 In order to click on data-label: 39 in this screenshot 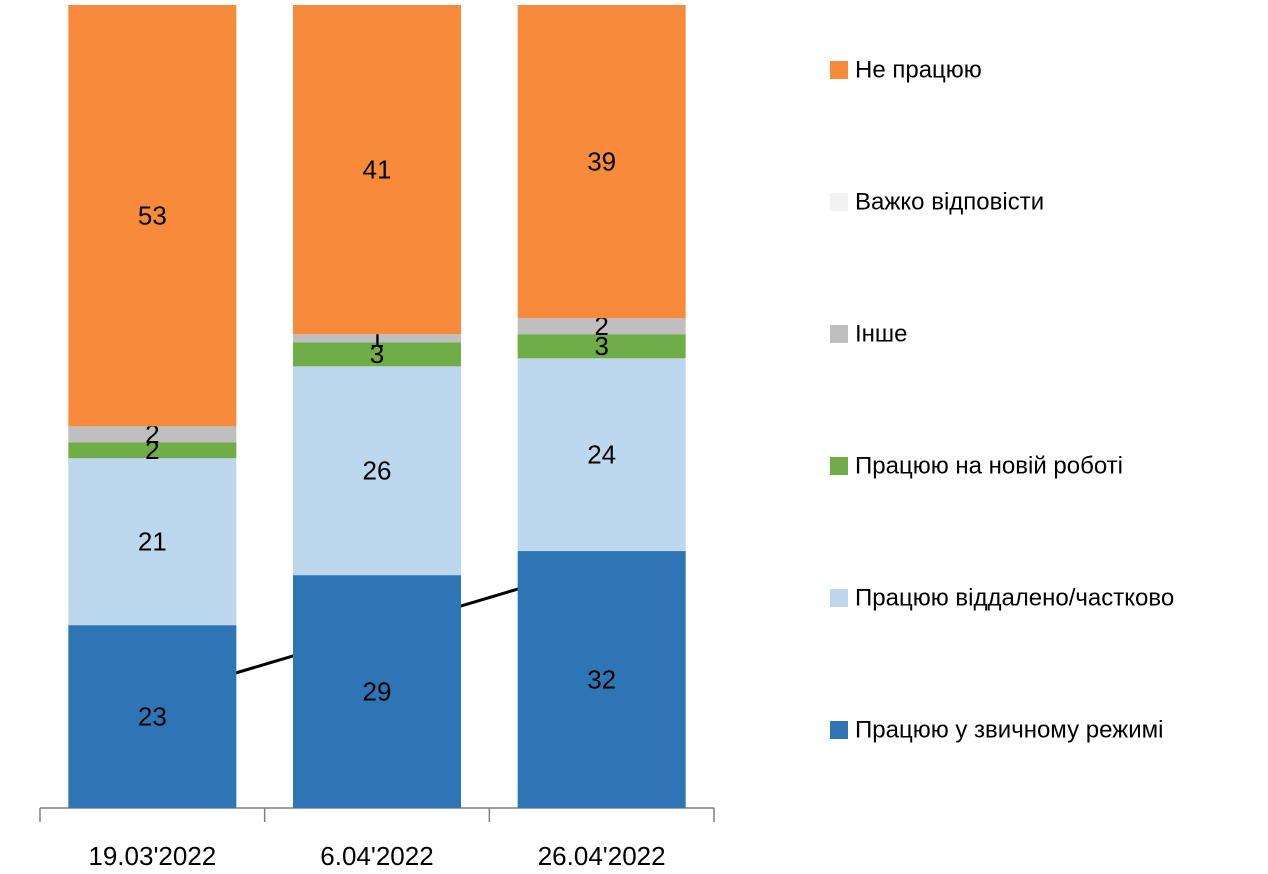, I will do `click(601, 161)`.